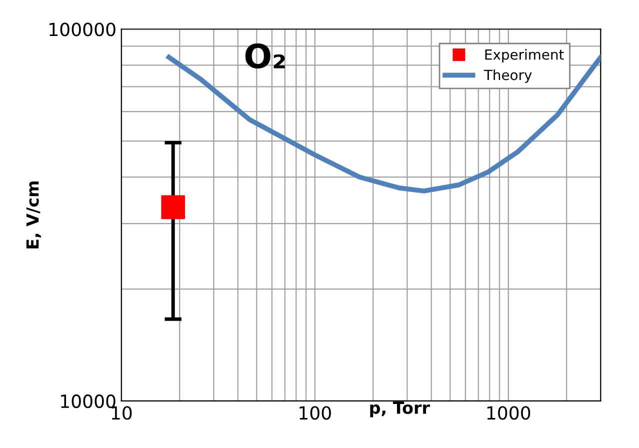 The height and width of the screenshot is (448, 639). Describe the element at coordinates (33, 214) in the screenshot. I see `y-axis-title: E, V/cm` at that location.